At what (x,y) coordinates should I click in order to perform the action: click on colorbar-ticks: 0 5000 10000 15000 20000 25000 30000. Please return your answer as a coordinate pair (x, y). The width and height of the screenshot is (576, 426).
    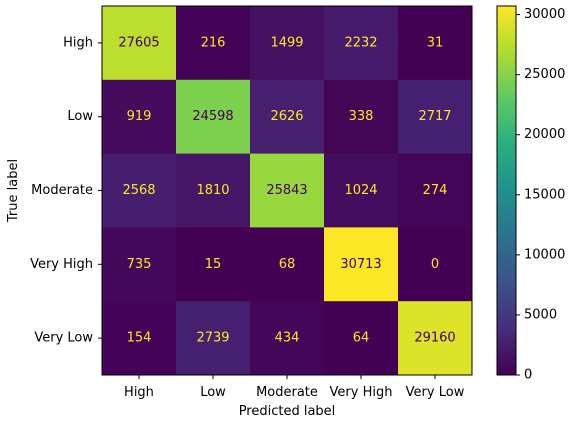
    Looking at the image, I should click on (540, 195).